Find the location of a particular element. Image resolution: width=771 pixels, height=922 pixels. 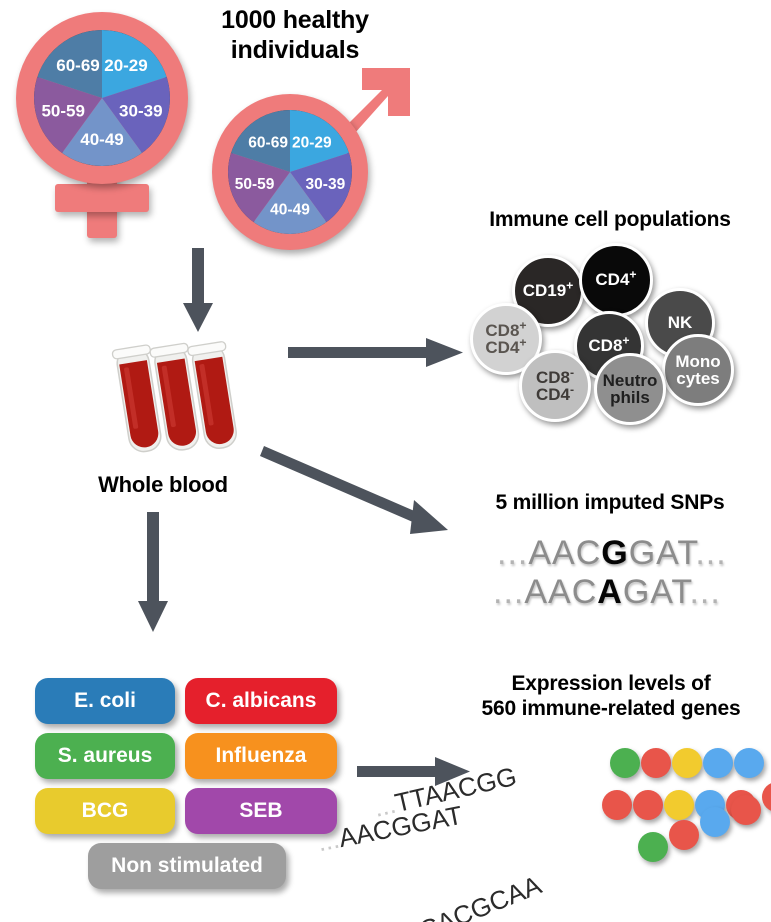

snp-g-left: AAC is located at coordinates (565, 553).